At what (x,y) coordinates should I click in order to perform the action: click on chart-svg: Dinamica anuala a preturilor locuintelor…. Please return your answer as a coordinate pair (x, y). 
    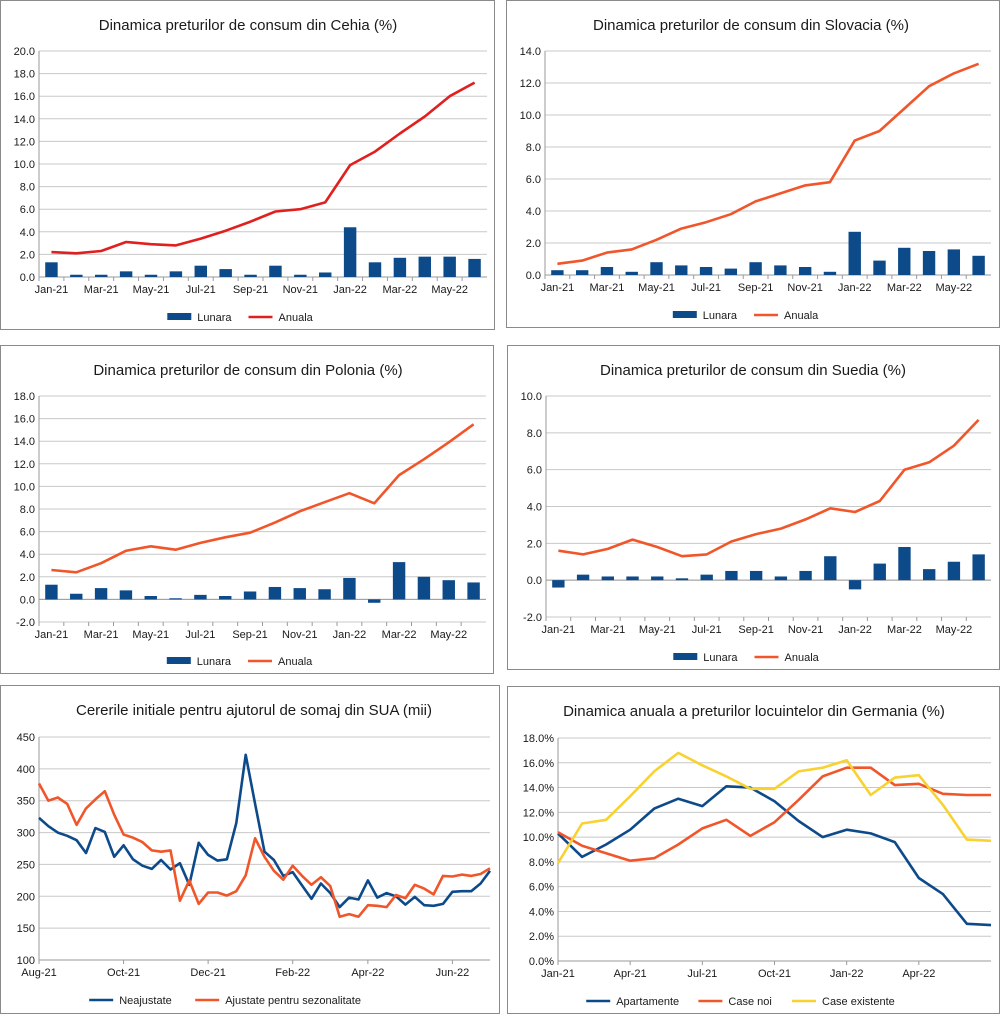
    Looking at the image, I should click on (757, 855).